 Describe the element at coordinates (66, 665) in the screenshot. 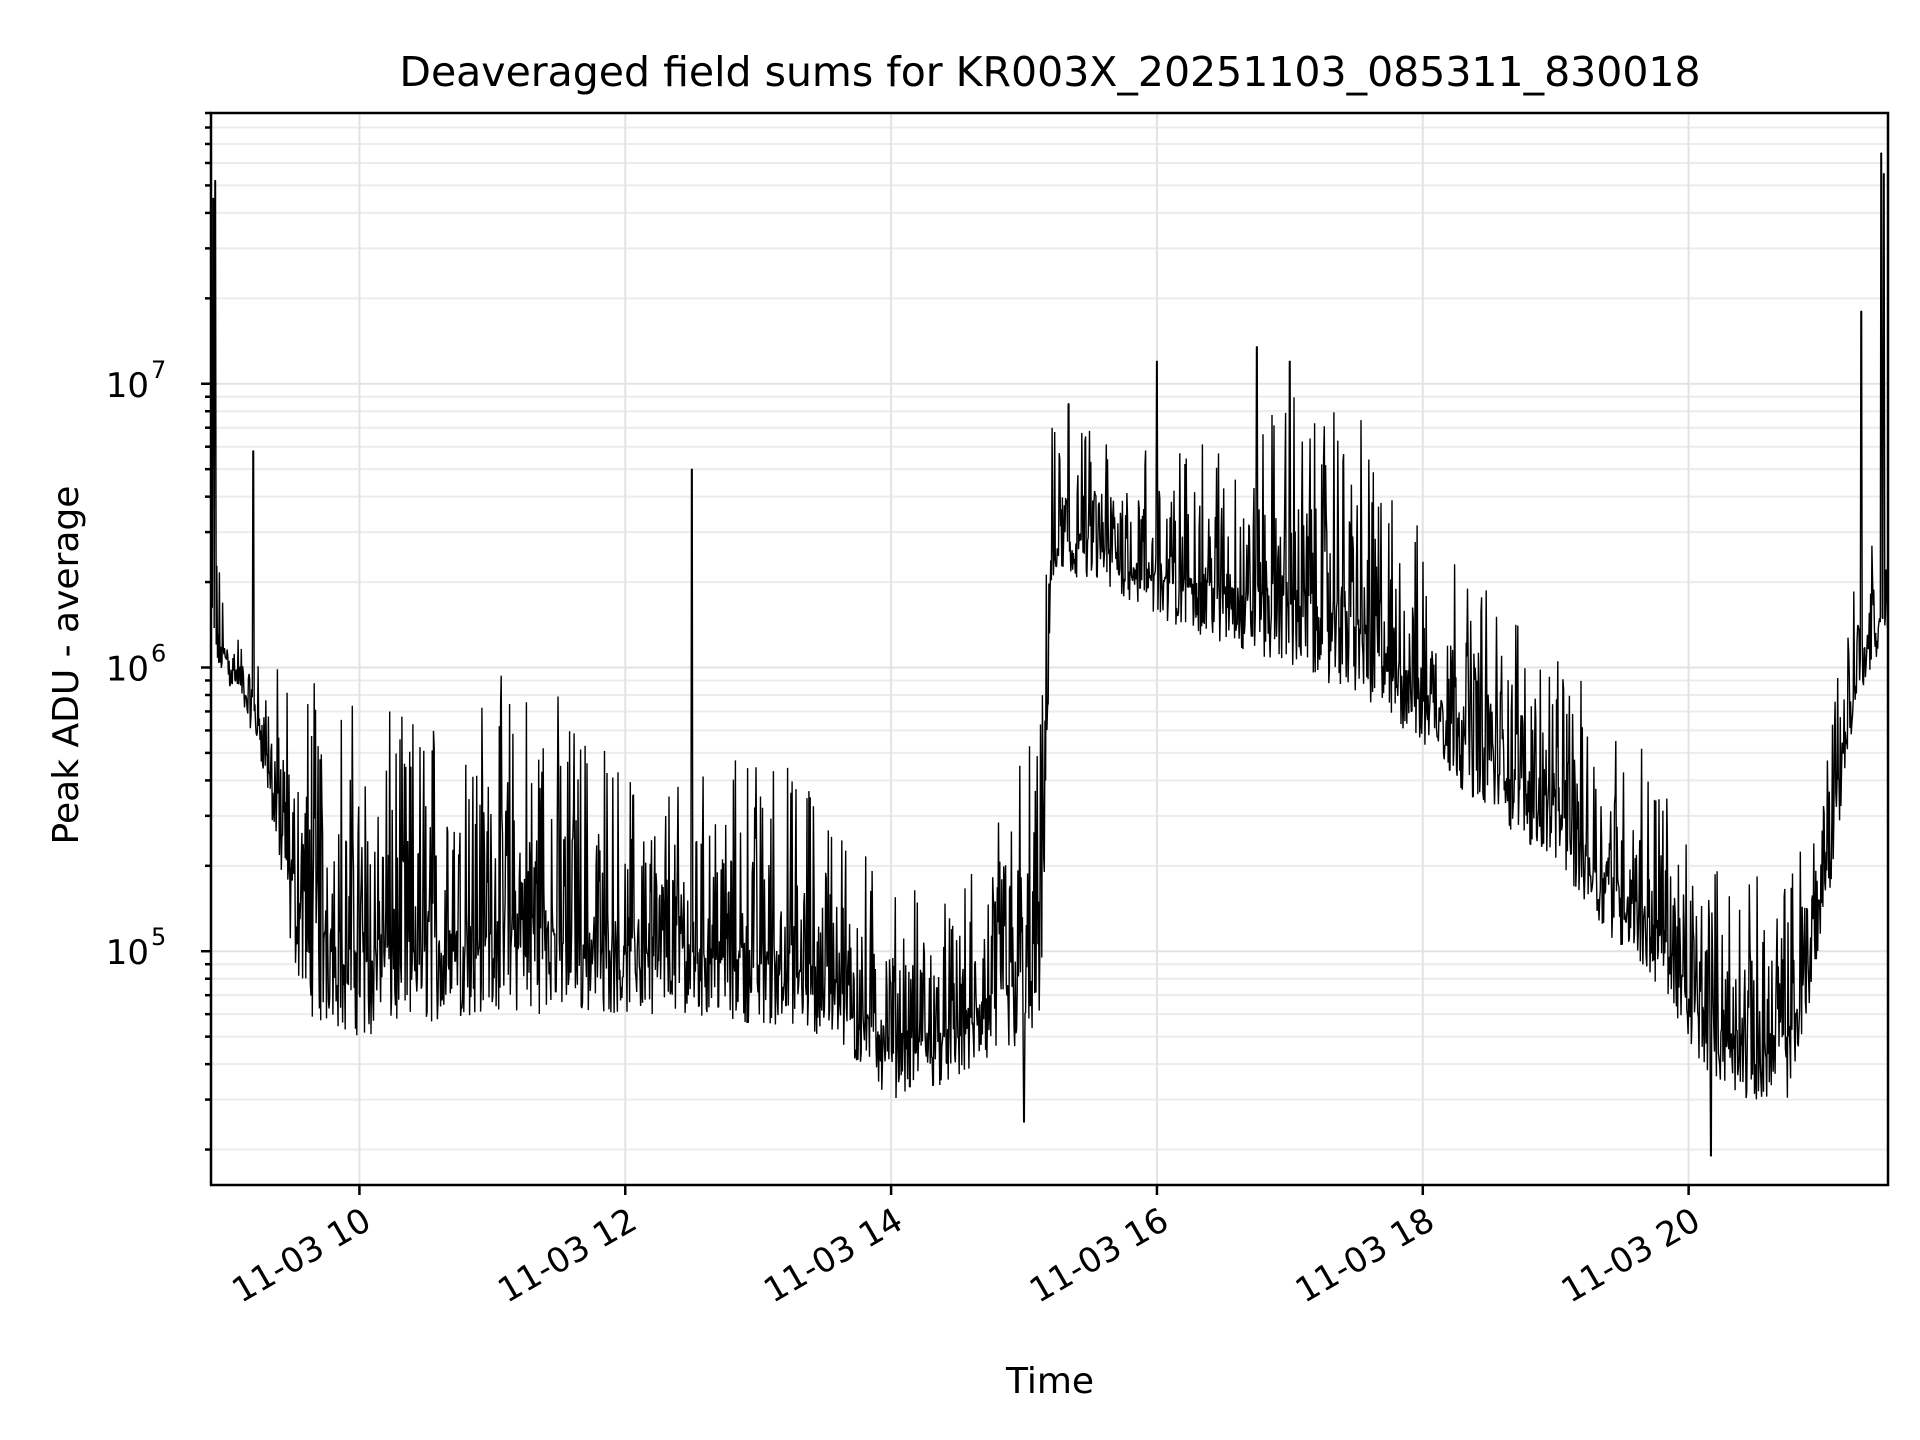

I see `y-axis-label: Peak ADU - average` at that location.